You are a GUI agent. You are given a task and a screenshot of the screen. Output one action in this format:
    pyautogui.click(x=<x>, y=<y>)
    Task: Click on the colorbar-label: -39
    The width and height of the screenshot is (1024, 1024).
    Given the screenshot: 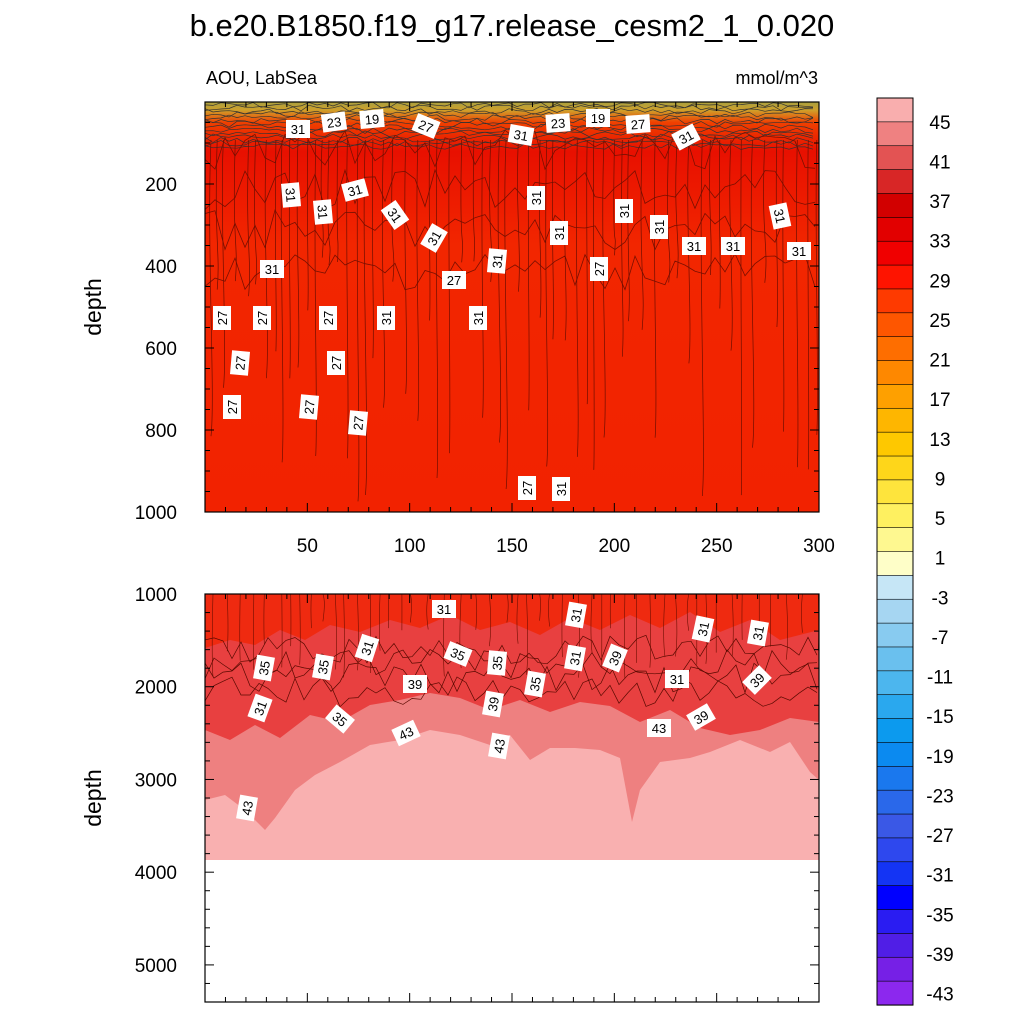 What is the action you would take?
    pyautogui.click(x=939, y=955)
    